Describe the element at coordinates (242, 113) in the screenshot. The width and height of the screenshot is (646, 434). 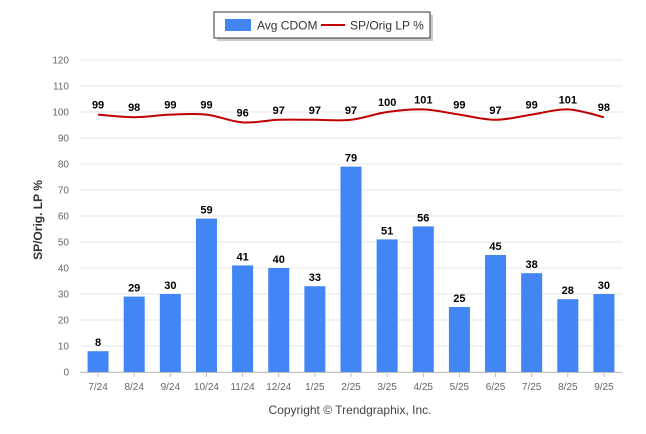
I see `line-data-label: 96` at that location.